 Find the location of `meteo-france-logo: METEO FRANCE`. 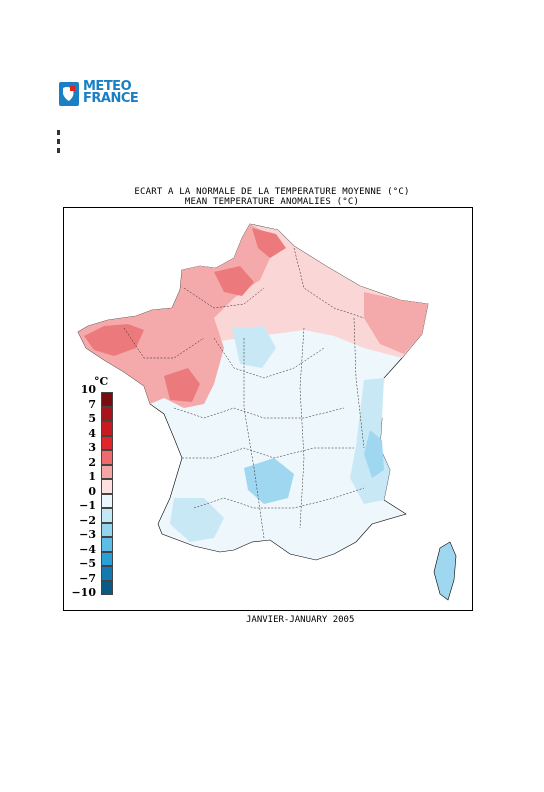

meteo-france-logo: METEO FRANCE is located at coordinates (104, 93).